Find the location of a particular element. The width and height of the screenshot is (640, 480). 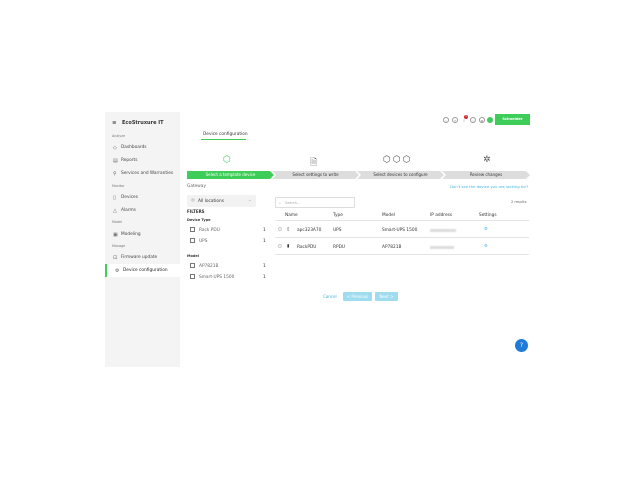

label: Devices is located at coordinates (129, 197).